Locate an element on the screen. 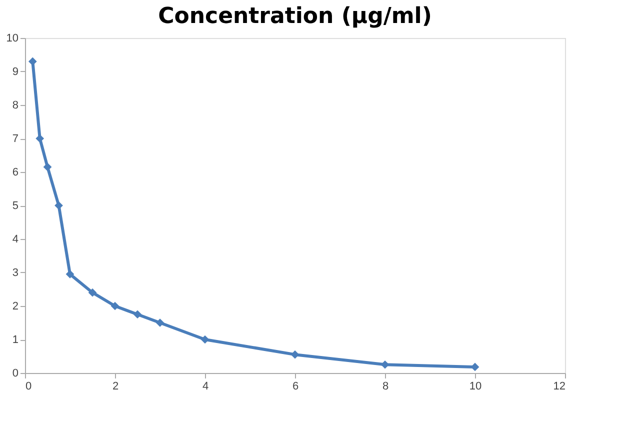 This screenshot has width=629, height=421. y-tick-label: 0 is located at coordinates (15, 374).